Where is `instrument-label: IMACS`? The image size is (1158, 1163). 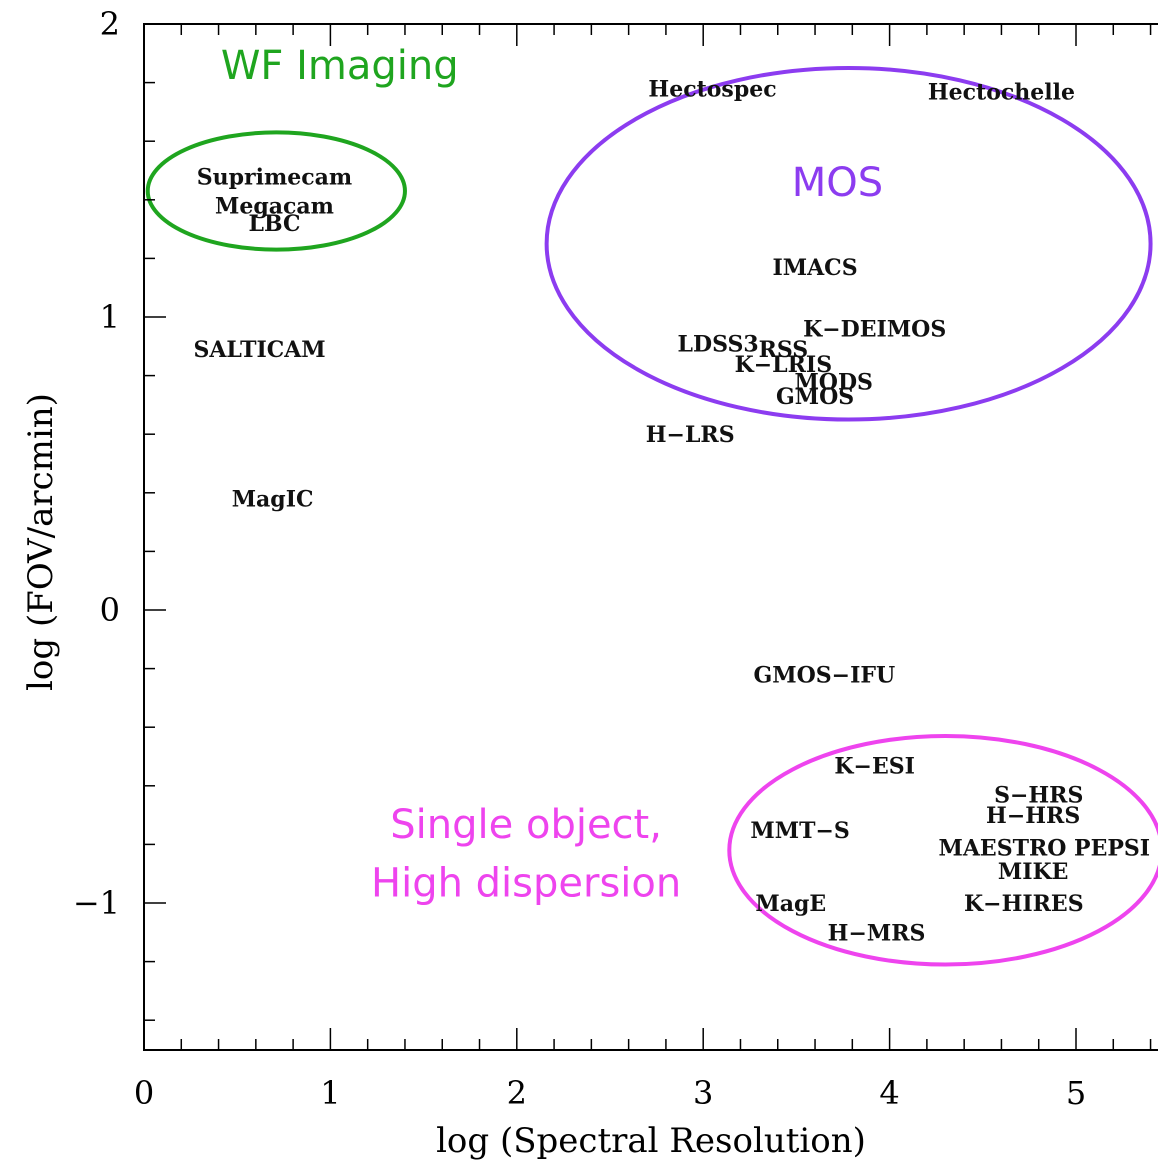
instrument-label: IMACS is located at coordinates (814, 268).